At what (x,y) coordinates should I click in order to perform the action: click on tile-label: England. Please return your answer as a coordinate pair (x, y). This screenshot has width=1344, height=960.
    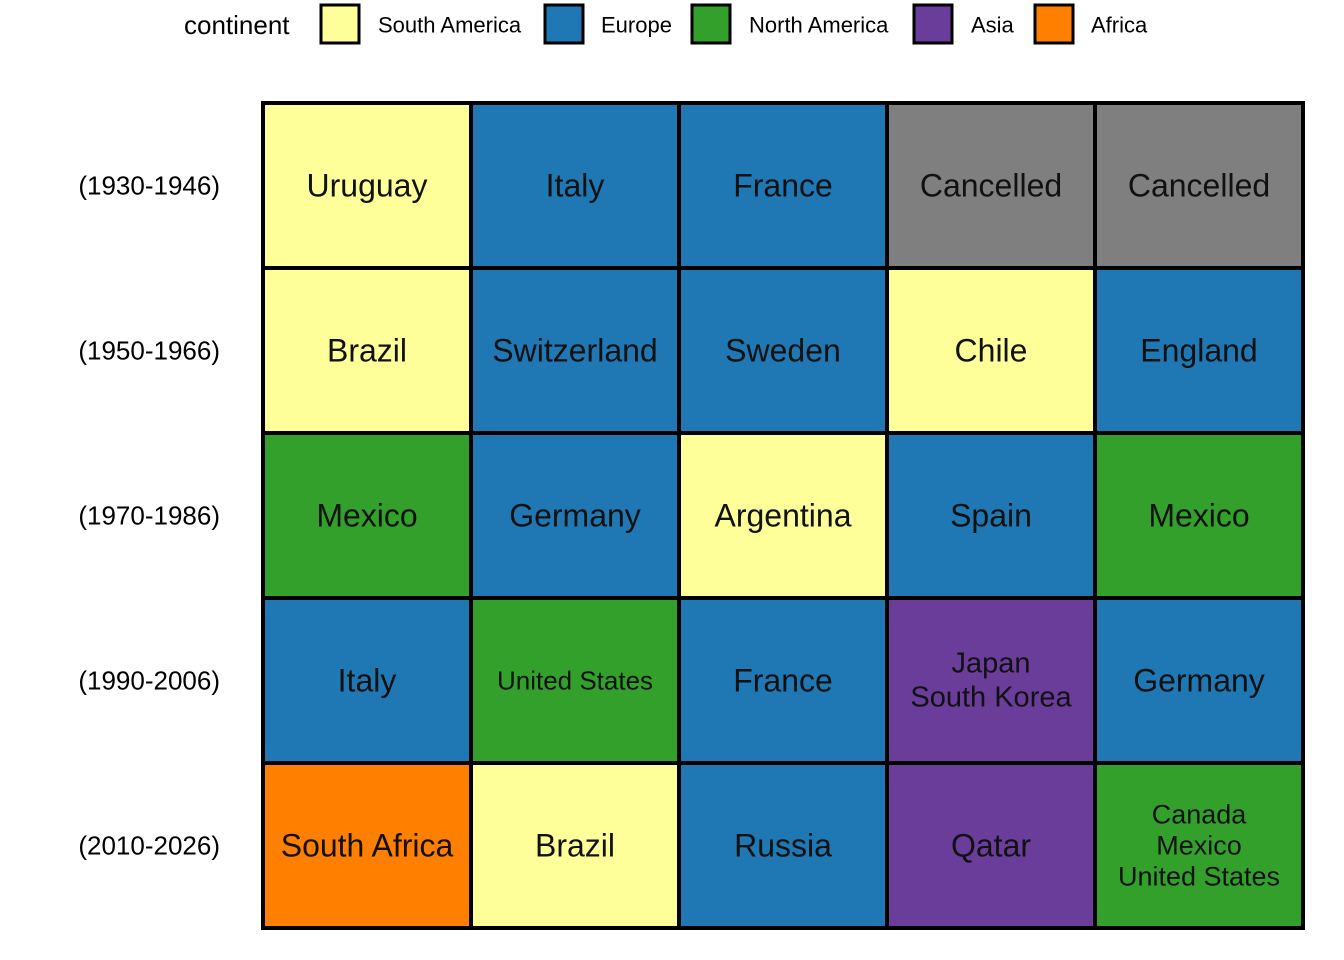
    Looking at the image, I should click on (1198, 351).